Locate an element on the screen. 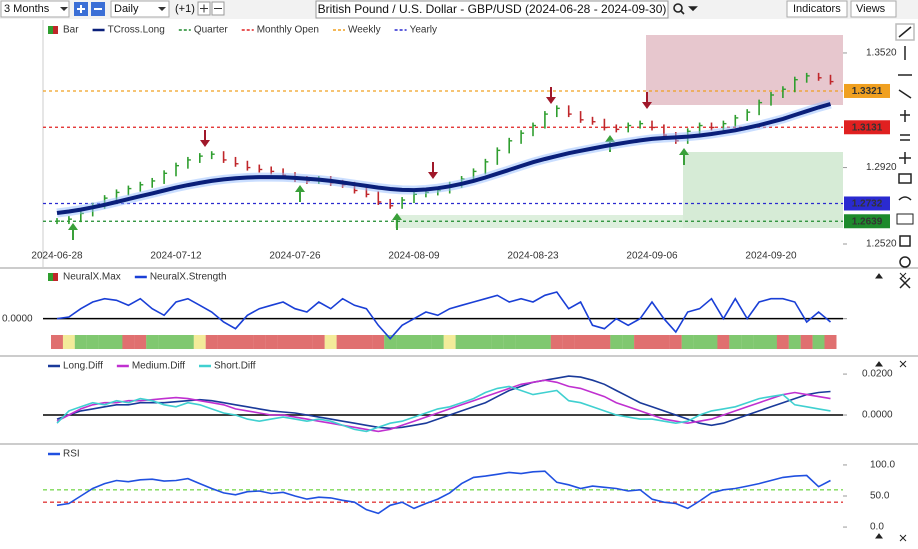  level-badge-label: 1.3321 is located at coordinates (867, 91).